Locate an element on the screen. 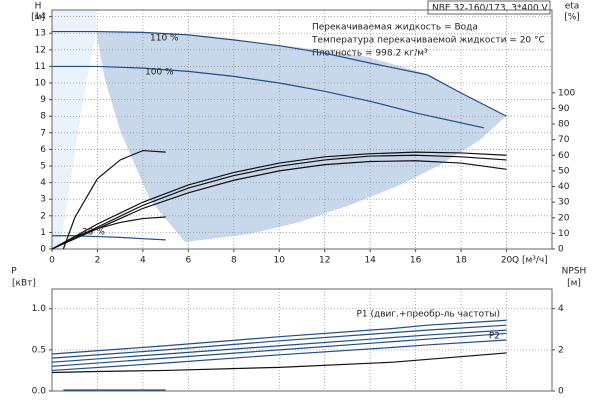 This screenshot has height=400, width=600. y2-label: eta is located at coordinates (572, 7).